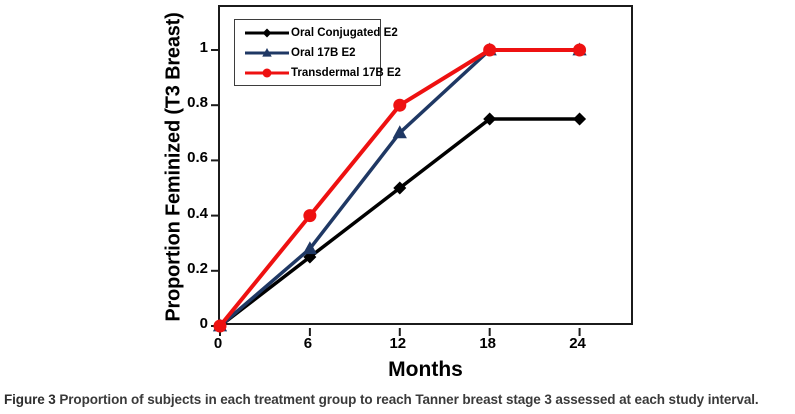 The width and height of the screenshot is (795, 414). Describe the element at coordinates (323, 53) in the screenshot. I see `legend-item-label: Oral 17B E2` at that location.